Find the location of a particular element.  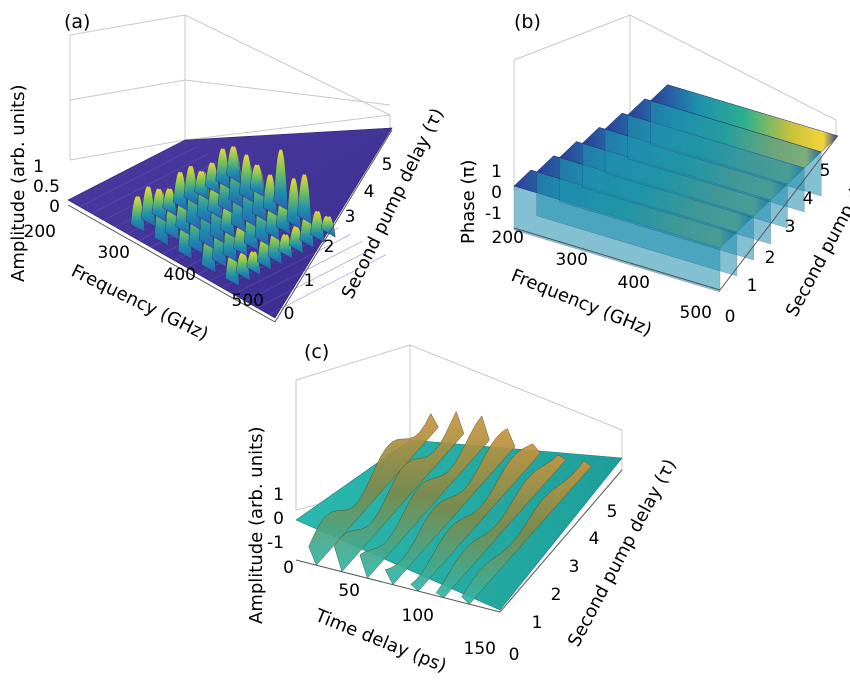

panel-c-ytick: 5 is located at coordinates (612, 512).